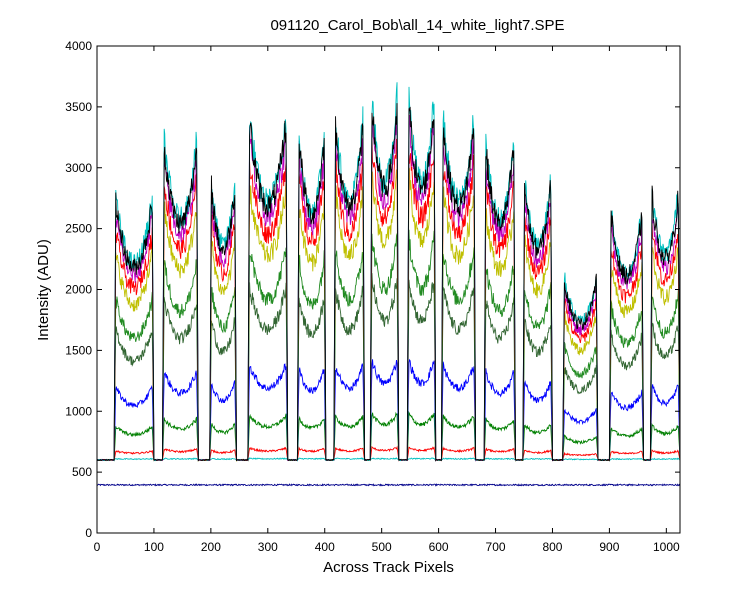  What do you see at coordinates (268, 547) in the screenshot?
I see `x-tick-label: 300` at bounding box center [268, 547].